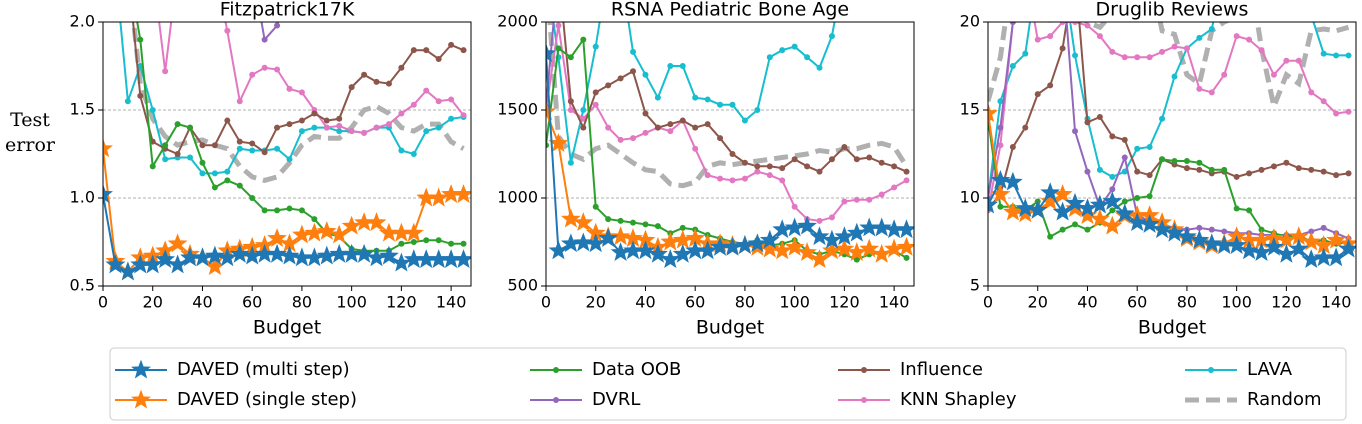  What do you see at coordinates (745, 302) in the screenshot?
I see `x-tick-label: 80` at bounding box center [745, 302].